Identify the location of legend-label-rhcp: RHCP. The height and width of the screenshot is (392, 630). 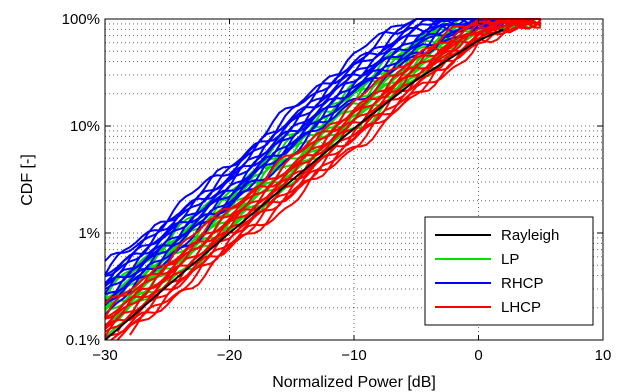
(522, 283).